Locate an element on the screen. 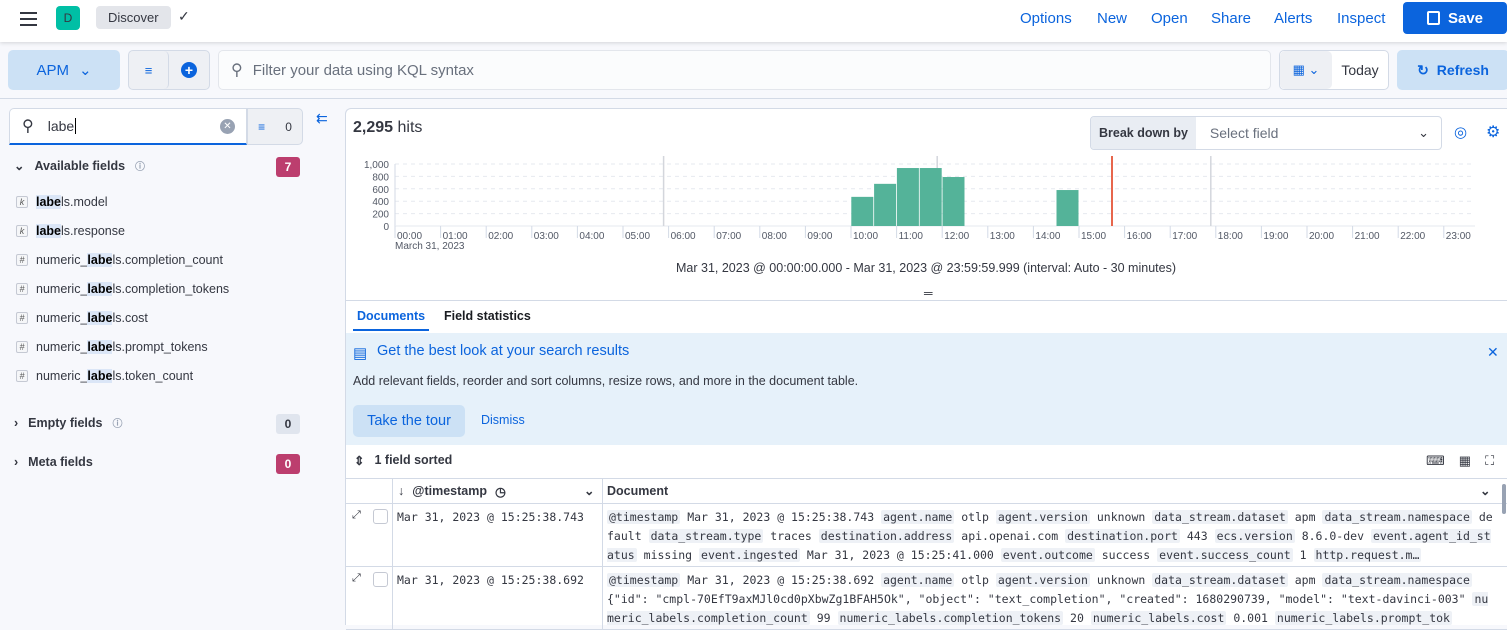 This screenshot has height=630, width=1507. field-item: # numeric_labels.token_count is located at coordinates (104, 376).